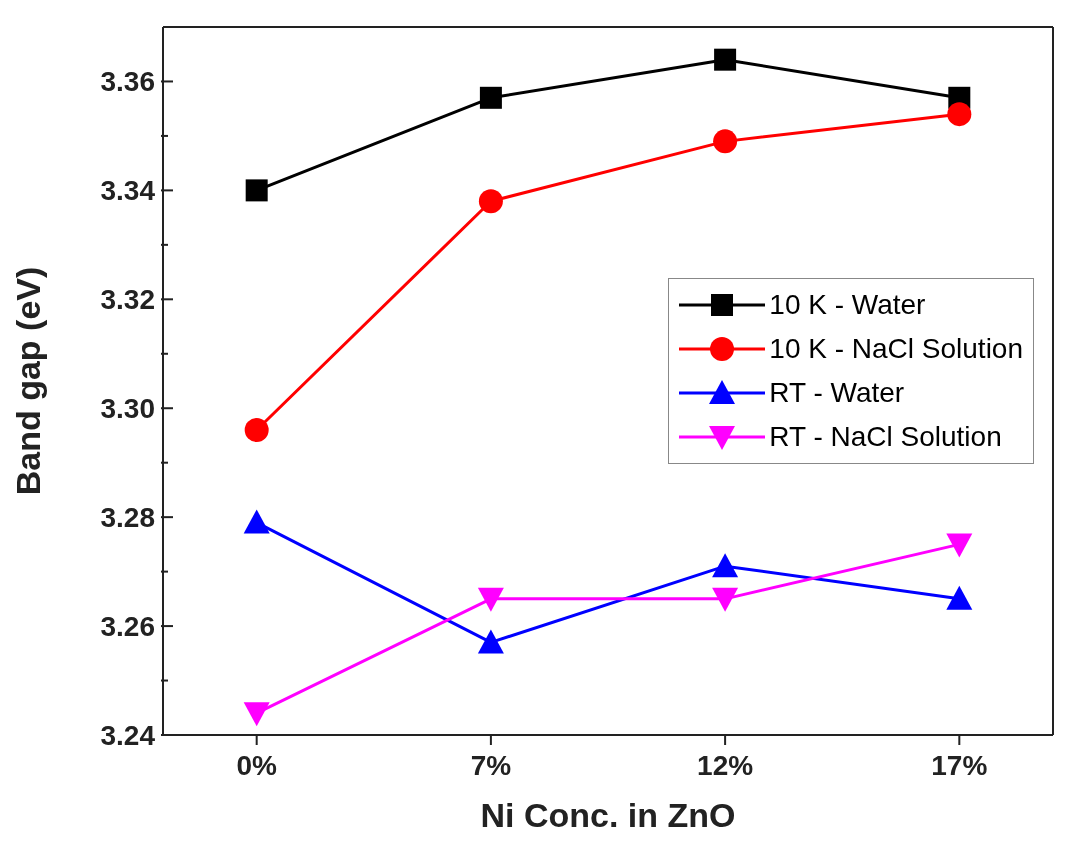 The width and height of the screenshot is (1072, 845). I want to click on y-tick-label: 3.28, so click(127, 518).